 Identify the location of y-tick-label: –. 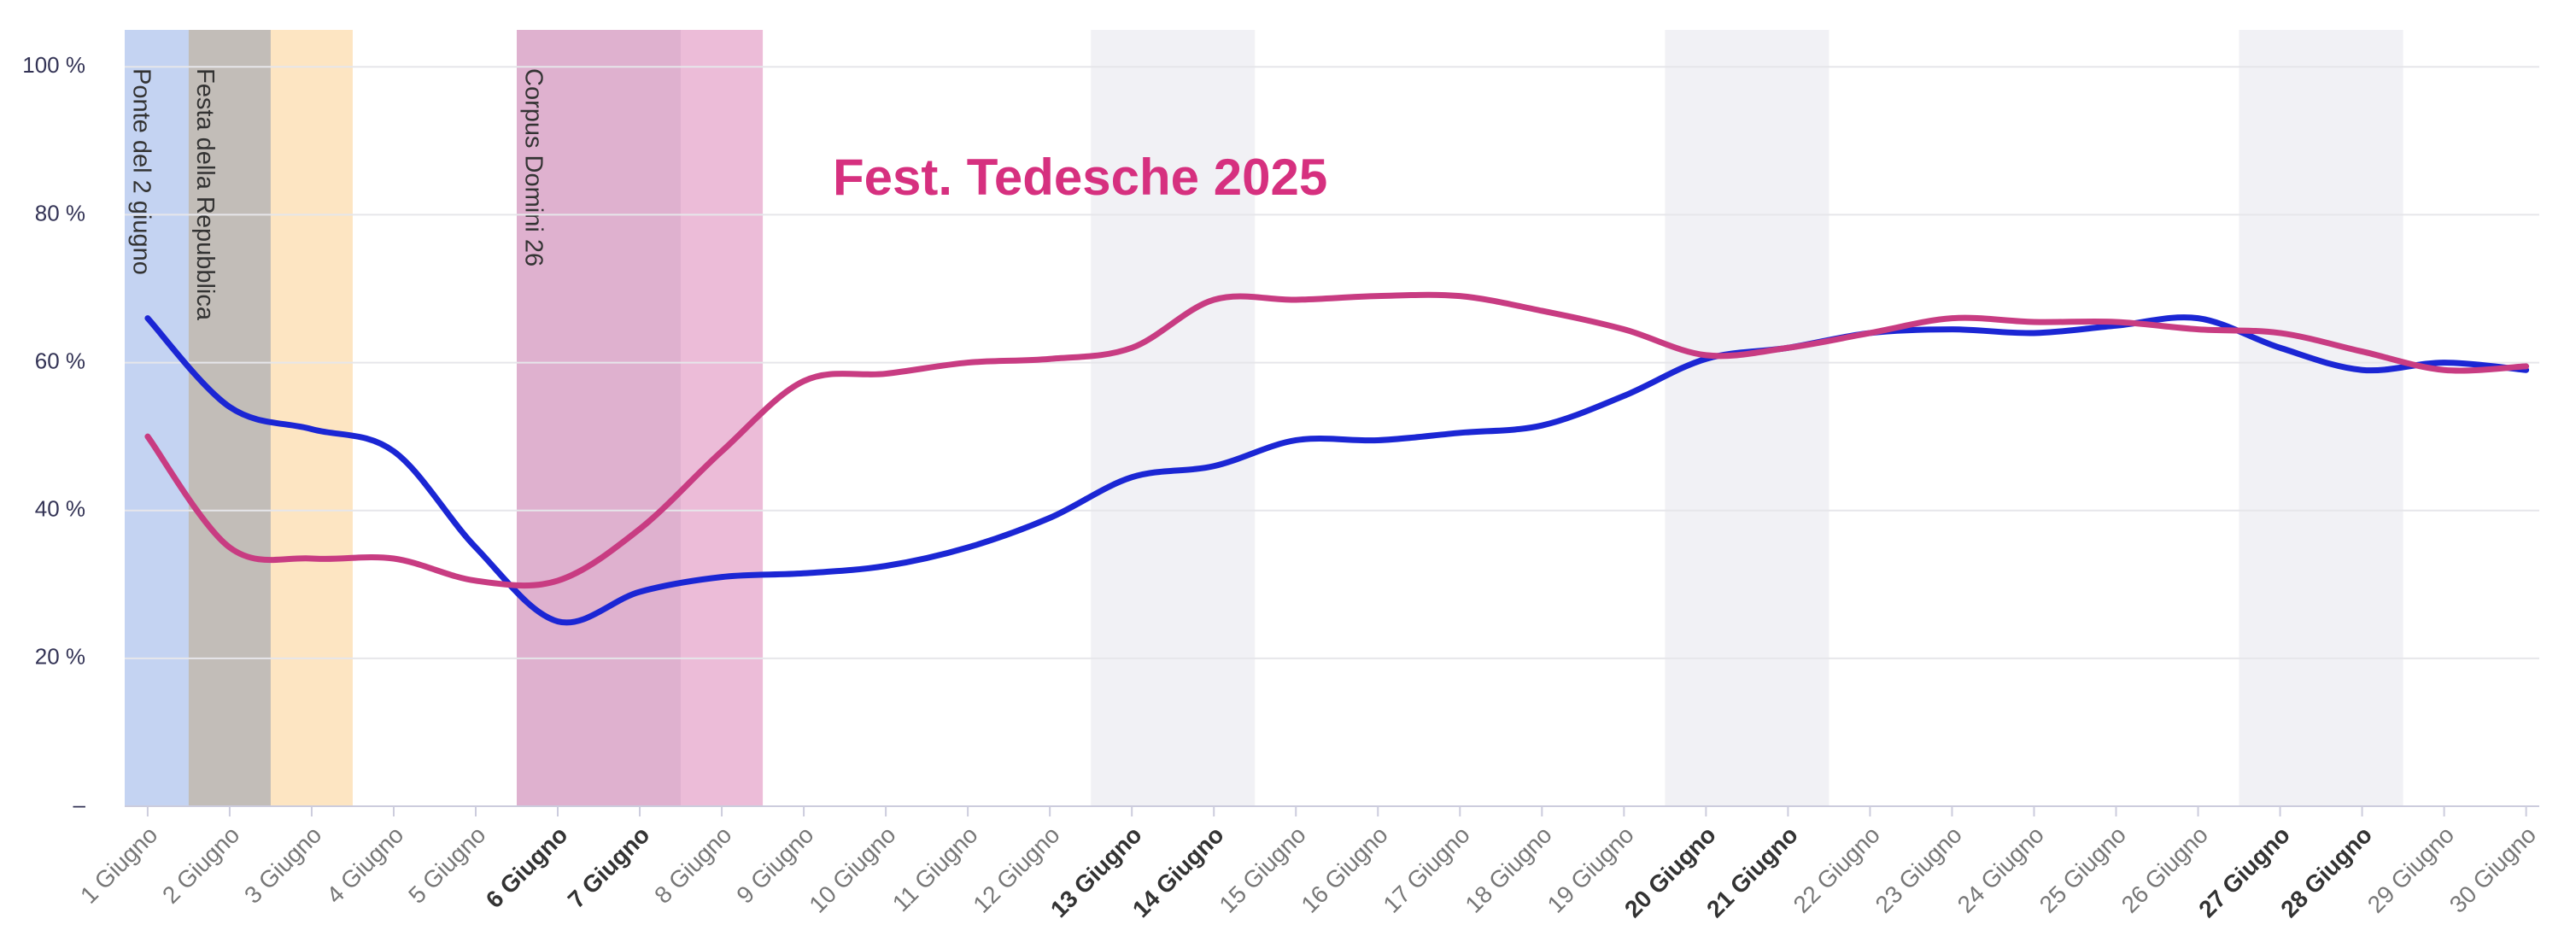
(79, 805).